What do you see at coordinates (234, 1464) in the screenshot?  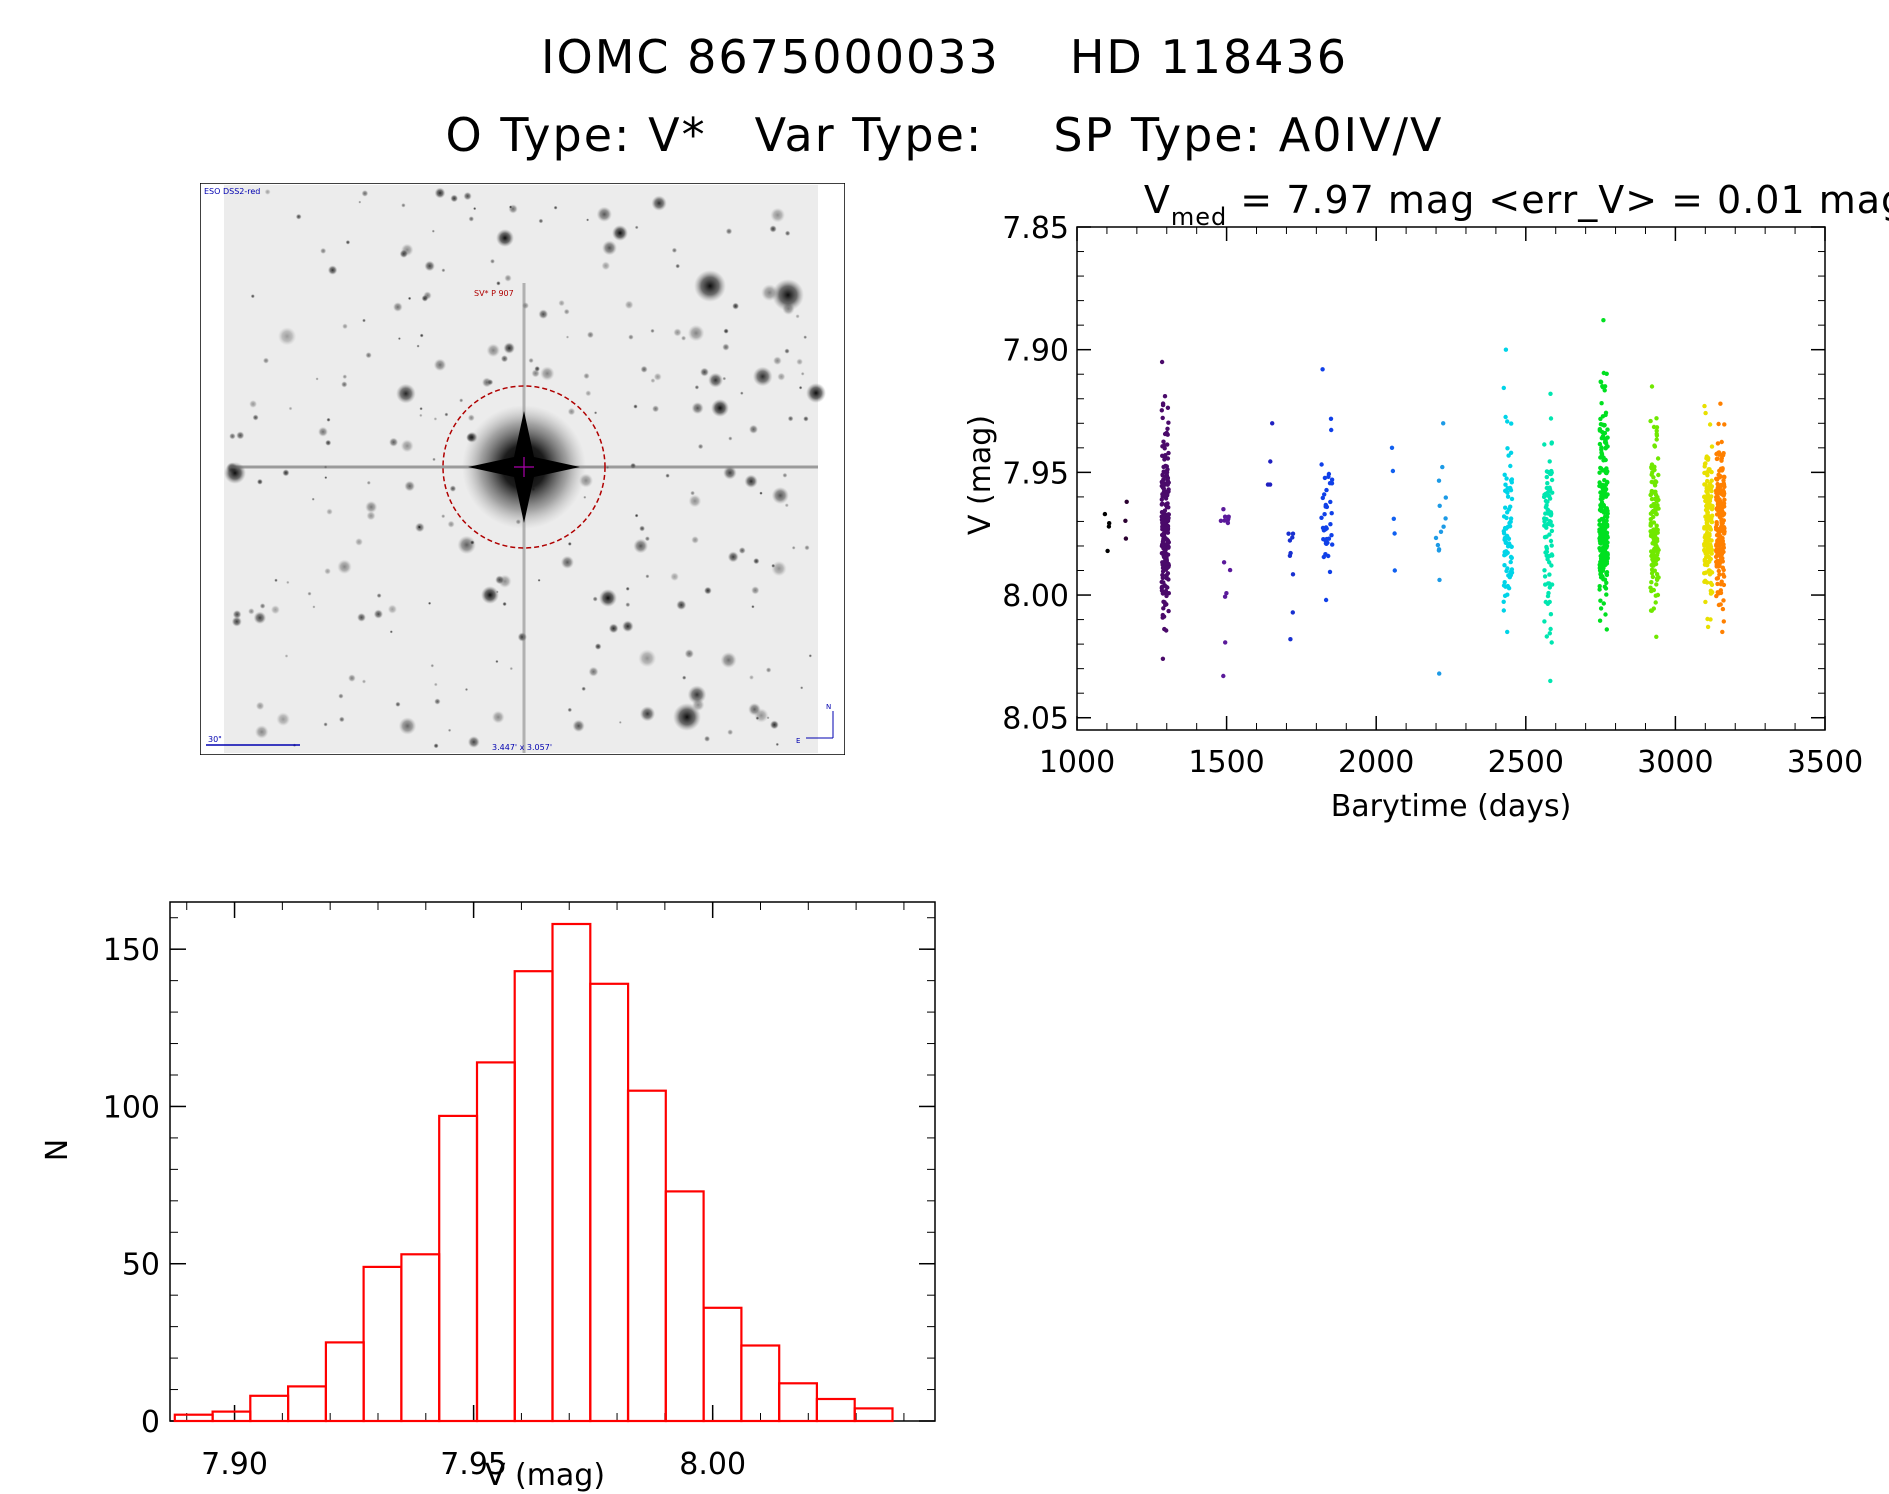 I see `hist-xtick-label: 7.90` at bounding box center [234, 1464].